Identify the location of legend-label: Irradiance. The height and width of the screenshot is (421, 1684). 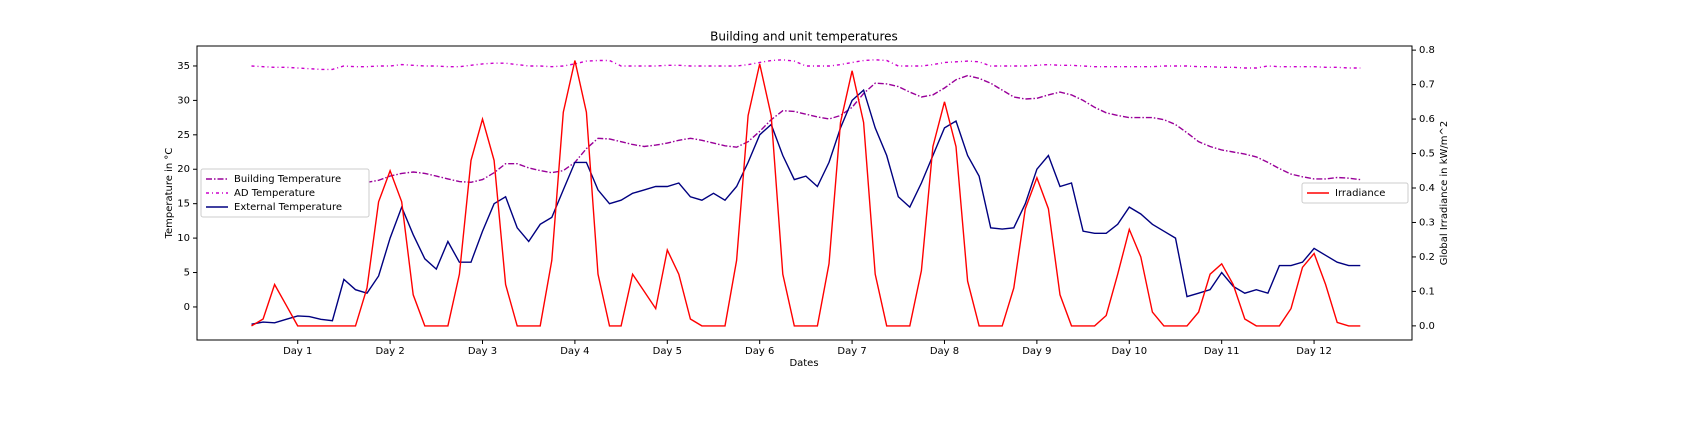
(1360, 193).